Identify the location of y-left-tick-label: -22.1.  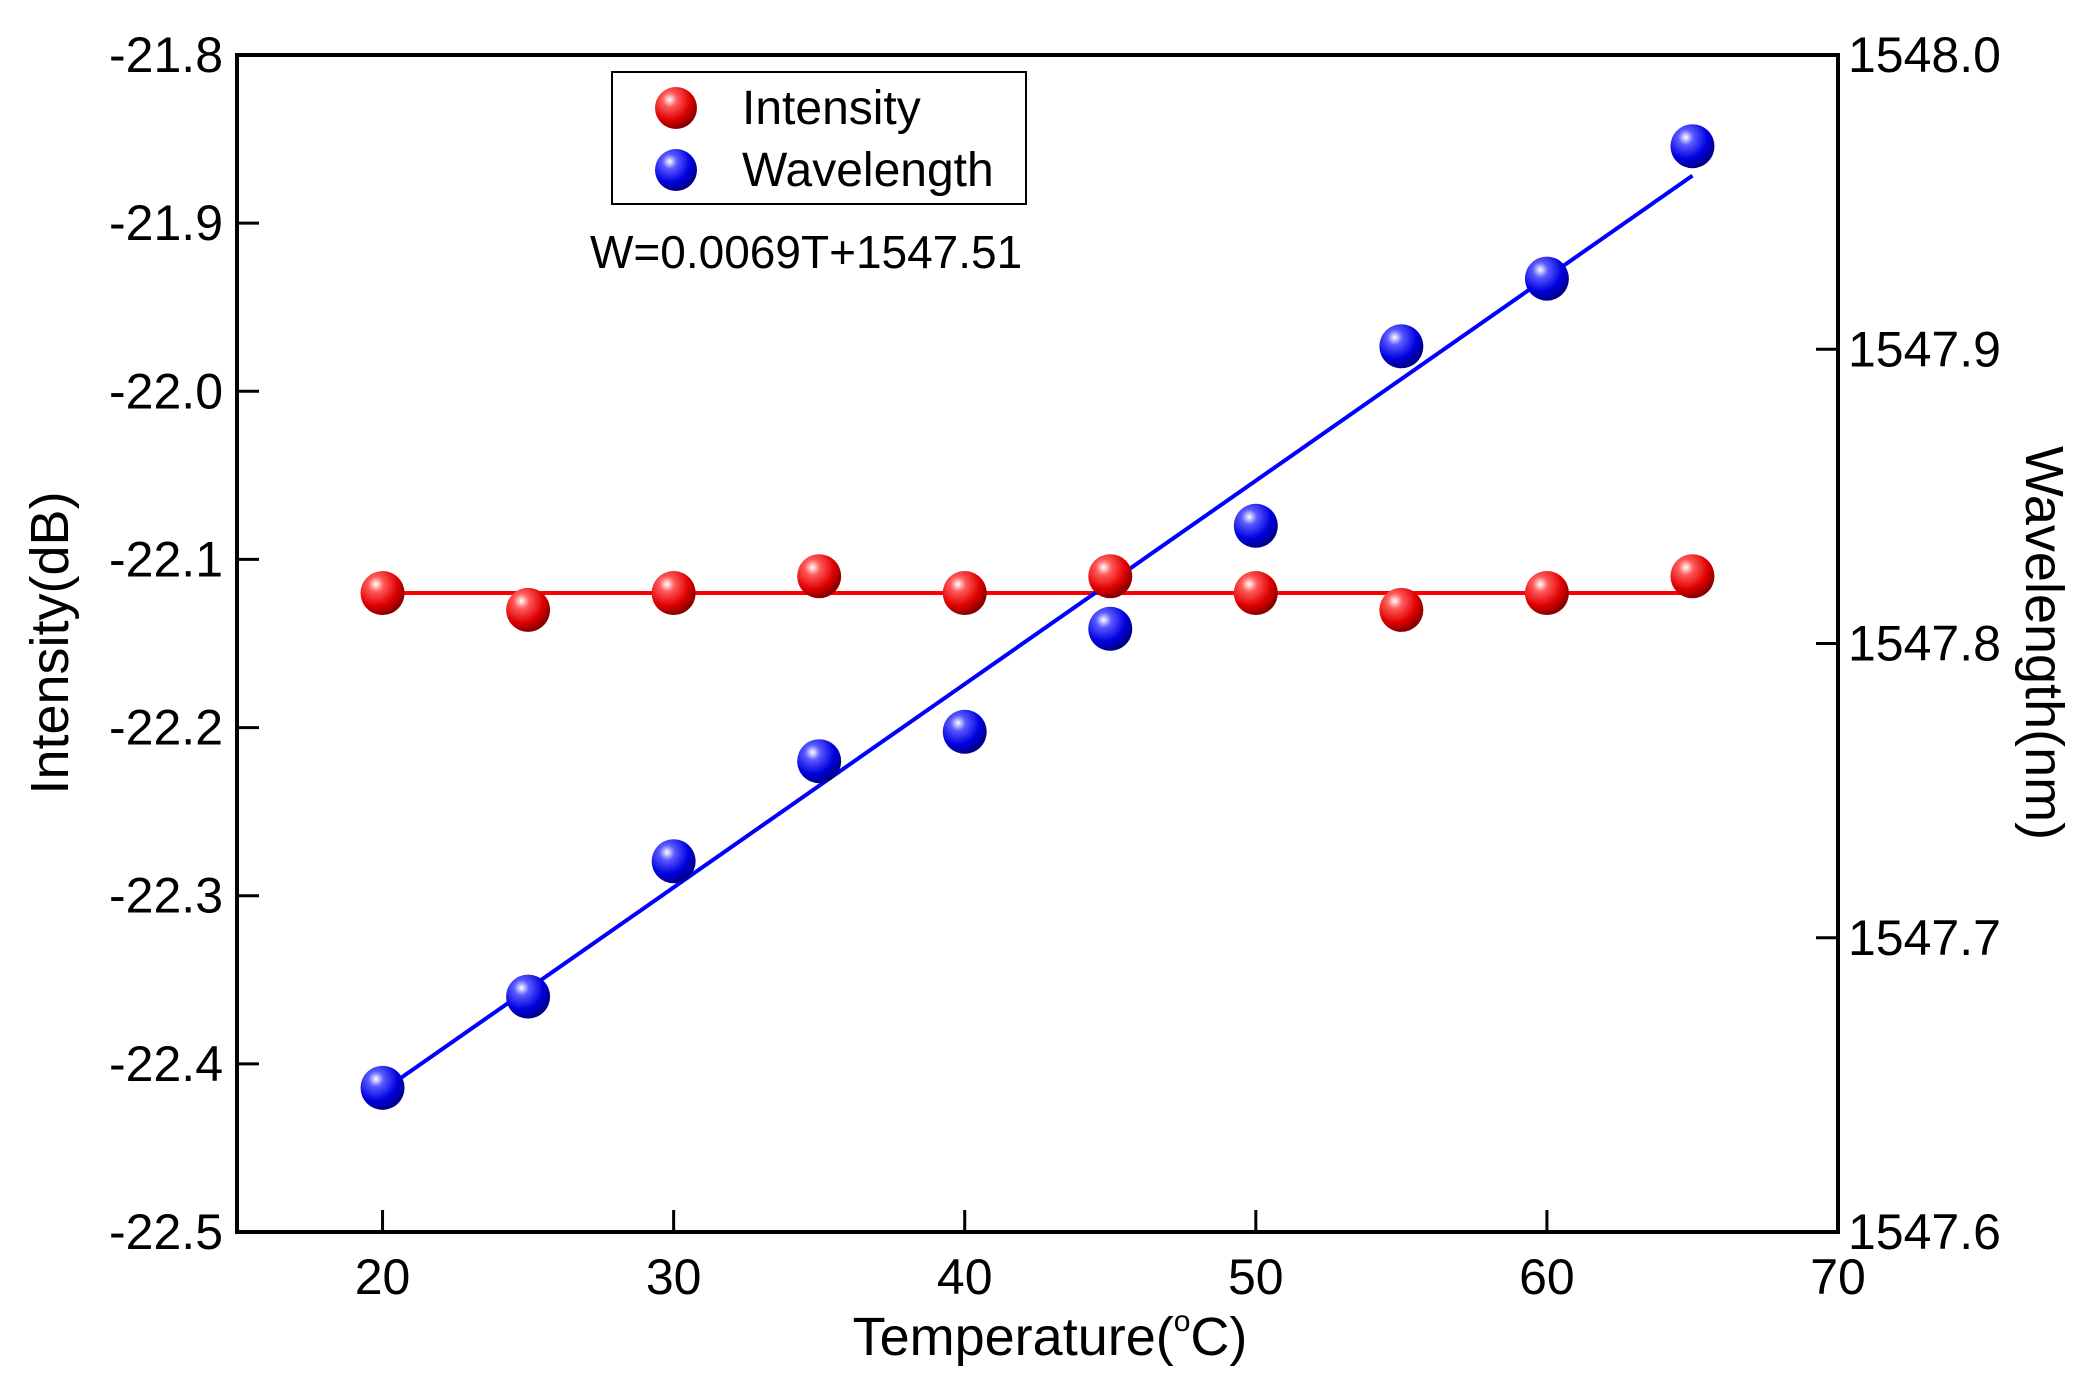
(166, 559).